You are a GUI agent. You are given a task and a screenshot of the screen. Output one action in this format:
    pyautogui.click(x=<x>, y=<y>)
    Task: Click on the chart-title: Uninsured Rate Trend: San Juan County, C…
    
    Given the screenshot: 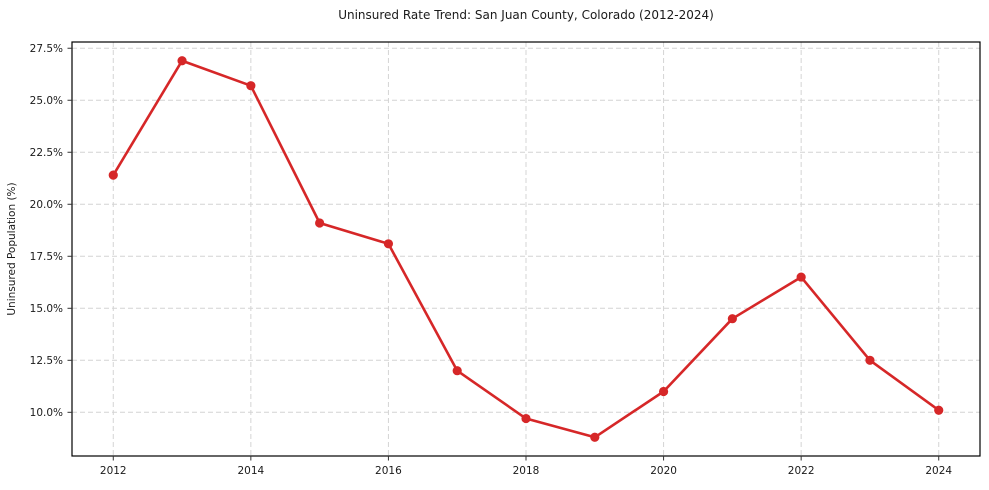 What is the action you would take?
    pyautogui.click(x=526, y=15)
    